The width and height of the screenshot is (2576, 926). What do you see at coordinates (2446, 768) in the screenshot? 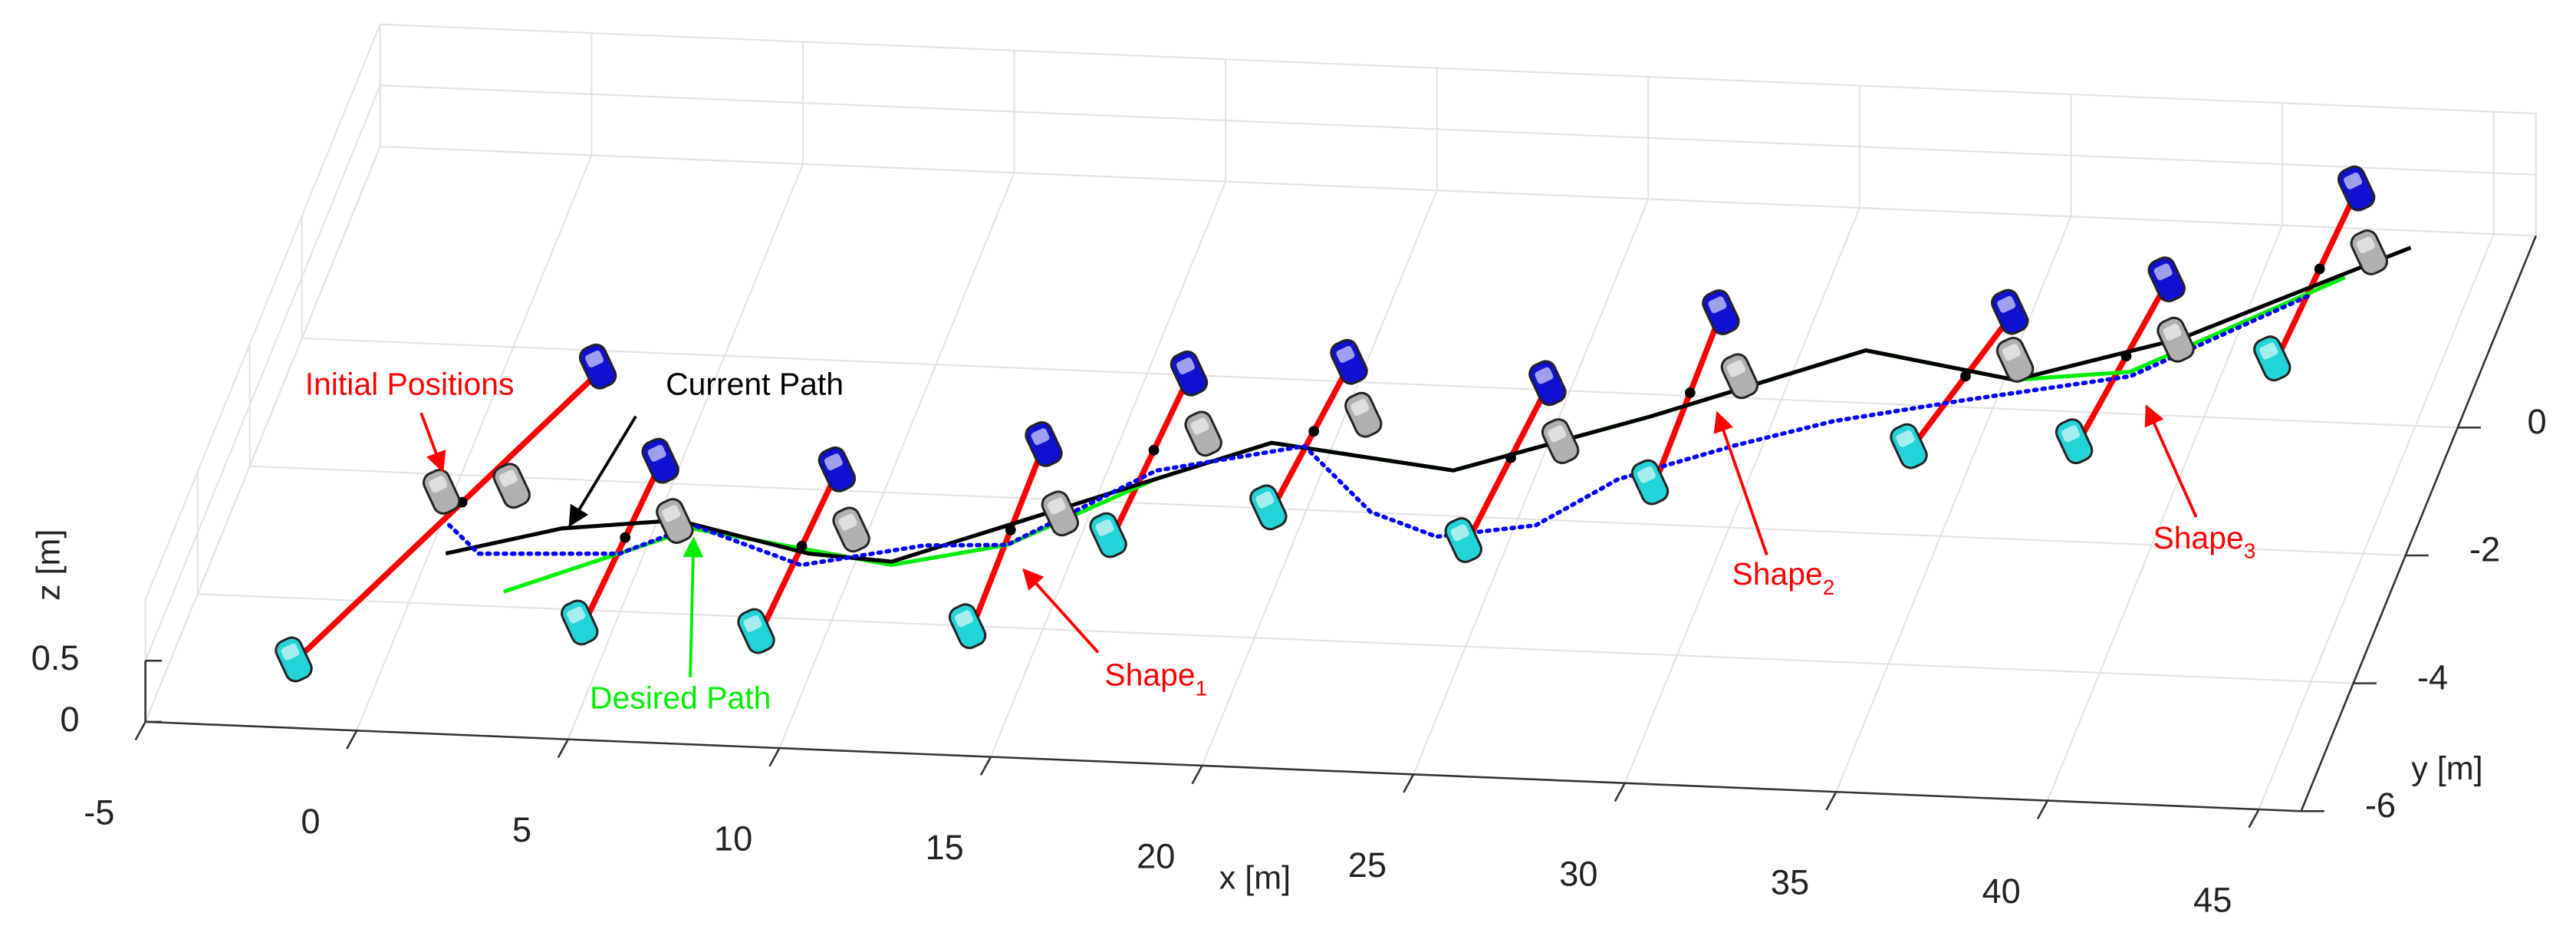
I see `y-axis-label: y [m]` at bounding box center [2446, 768].